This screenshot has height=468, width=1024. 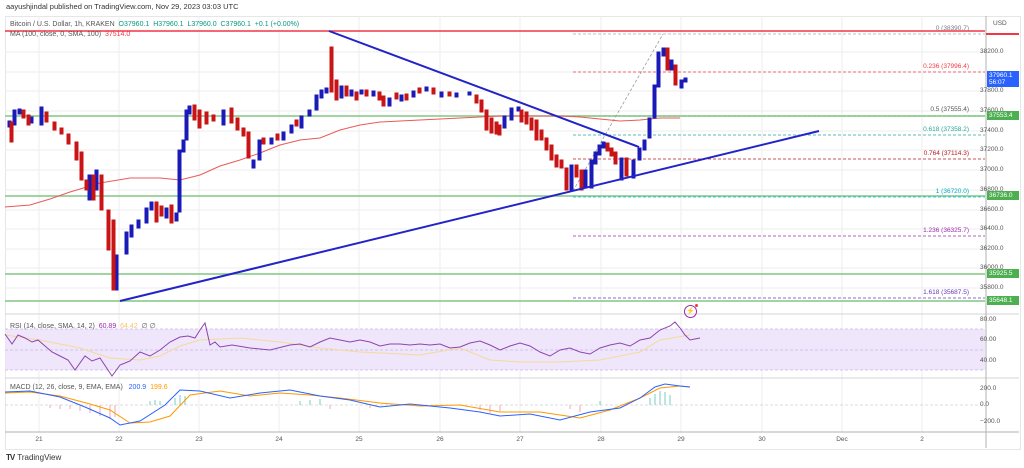 What do you see at coordinates (1003, 273) in the screenshot?
I see `level-tag: 35925.5` at bounding box center [1003, 273].